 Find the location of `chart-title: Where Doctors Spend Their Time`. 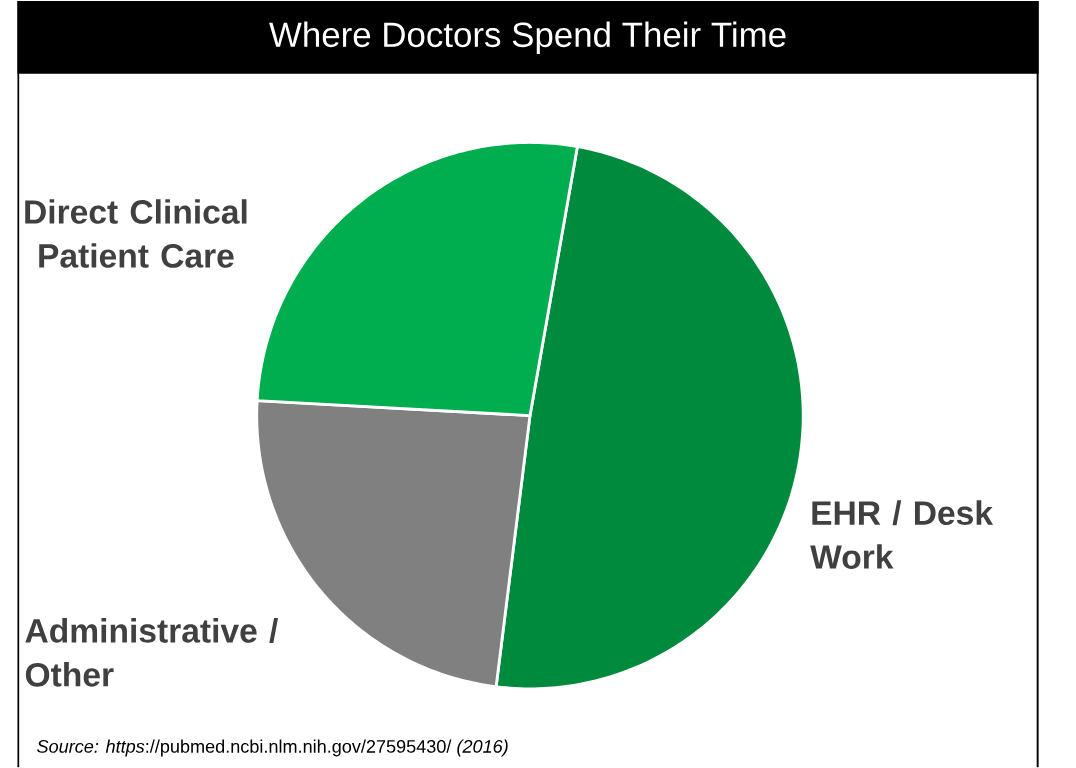

chart-title: Where Doctors Spend Their Time is located at coordinates (527, 37).